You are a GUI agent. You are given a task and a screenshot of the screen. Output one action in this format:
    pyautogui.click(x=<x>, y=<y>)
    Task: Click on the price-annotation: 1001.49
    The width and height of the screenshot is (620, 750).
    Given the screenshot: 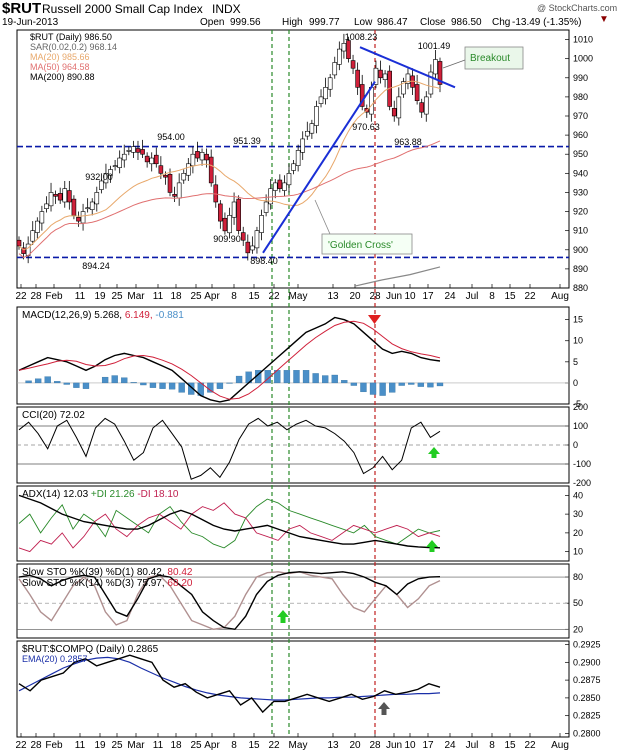 What is the action you would take?
    pyautogui.click(x=434, y=46)
    